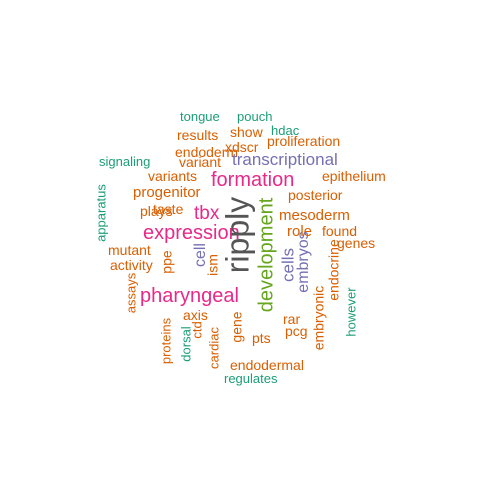 The image size is (480, 480). What do you see at coordinates (285, 130) in the screenshot?
I see `word-hdac: hdac` at bounding box center [285, 130].